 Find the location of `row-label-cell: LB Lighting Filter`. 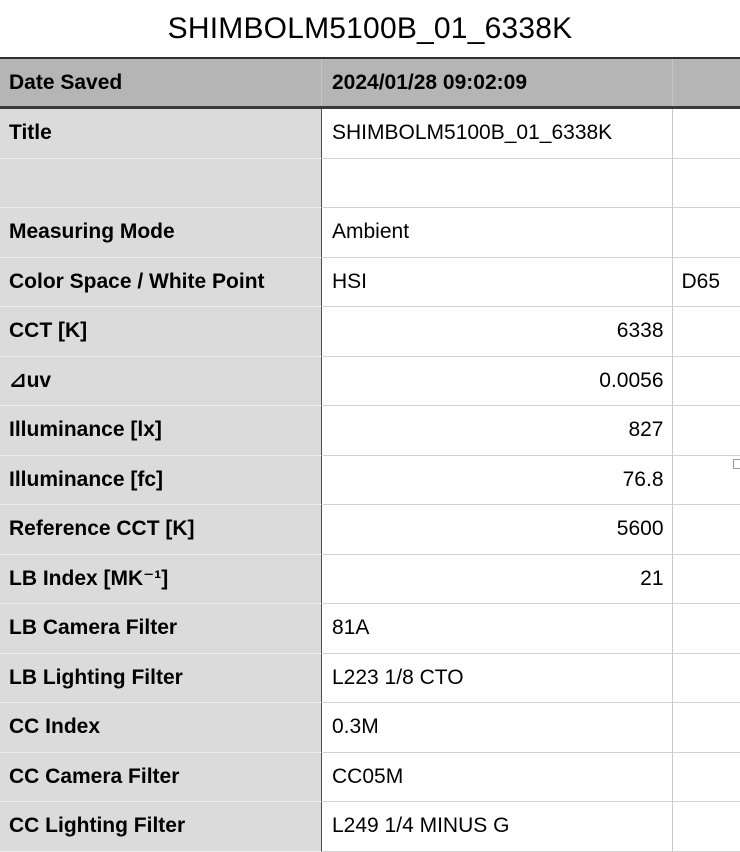

row-label-cell: LB Lighting Filter is located at coordinates (161, 679).